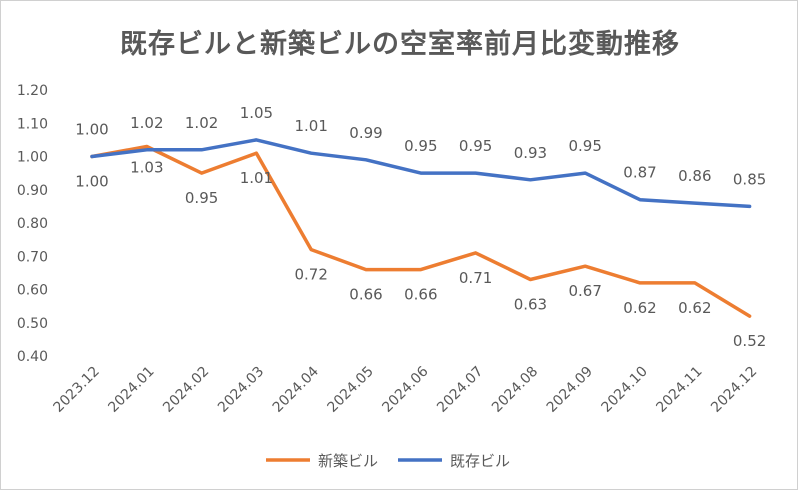 This screenshot has width=800, height=492. I want to click on data-label-existing: 0.99, so click(365, 133).